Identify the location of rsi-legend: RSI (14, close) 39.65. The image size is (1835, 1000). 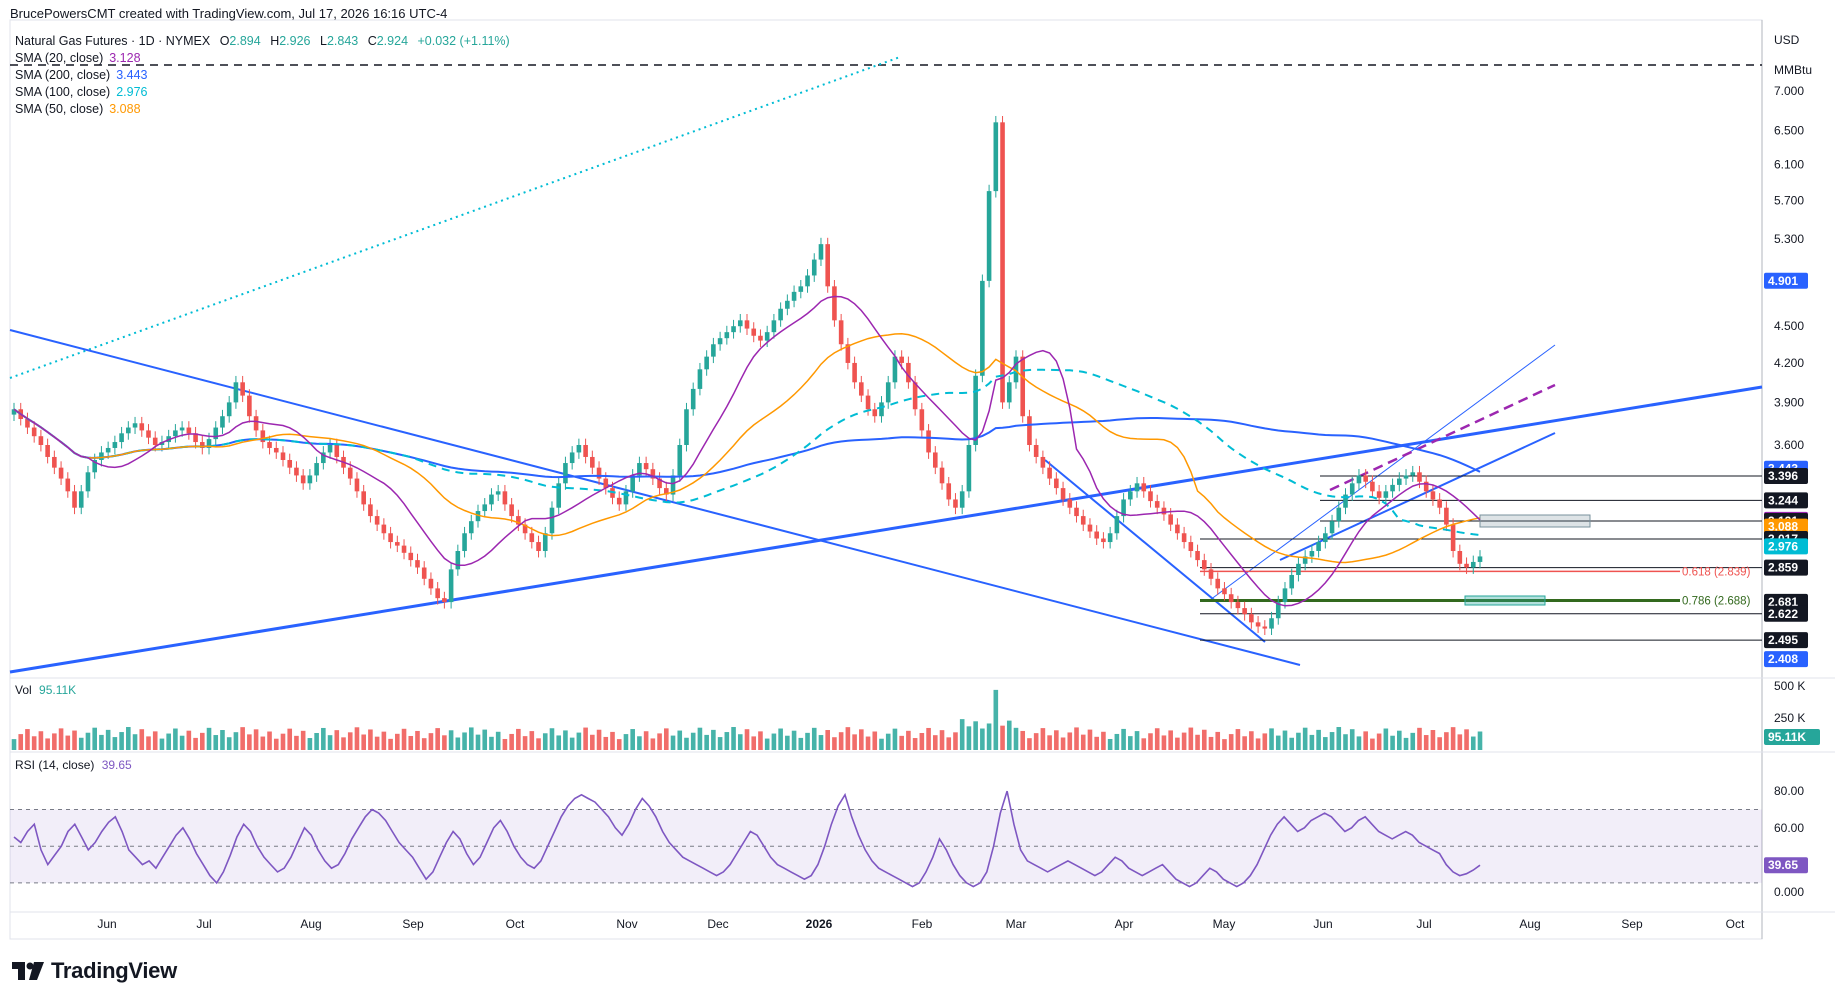
(73, 765).